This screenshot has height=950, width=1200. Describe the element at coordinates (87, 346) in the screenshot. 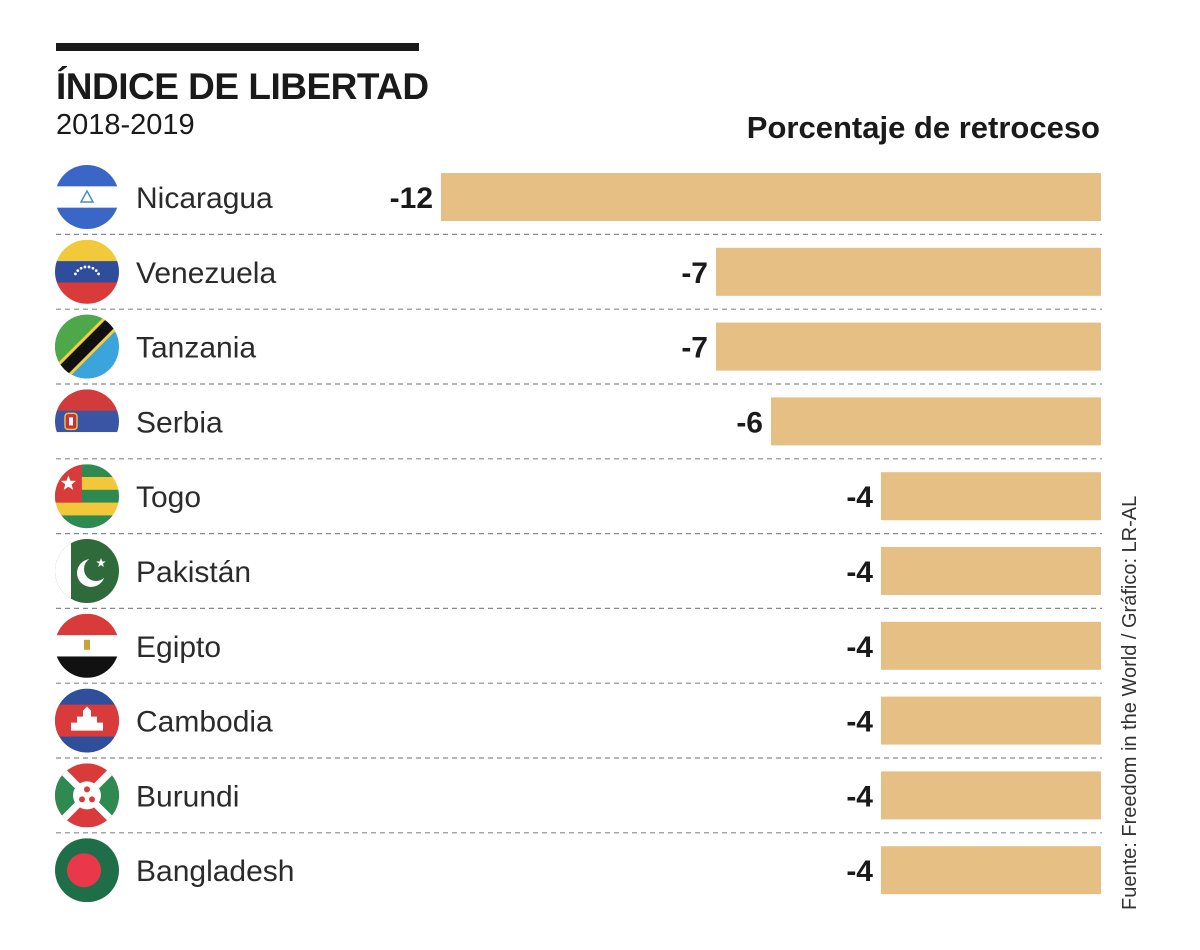

I see `tanzania-flag-icon` at that location.